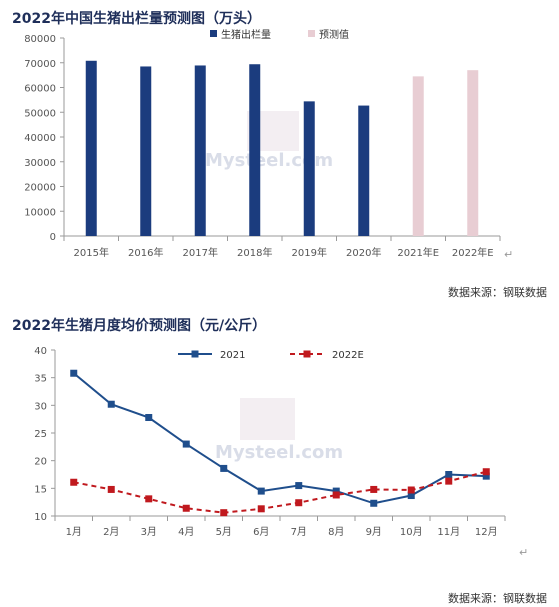 The image size is (559, 607). I want to click on y-tick-label: 80000, so click(40, 39).